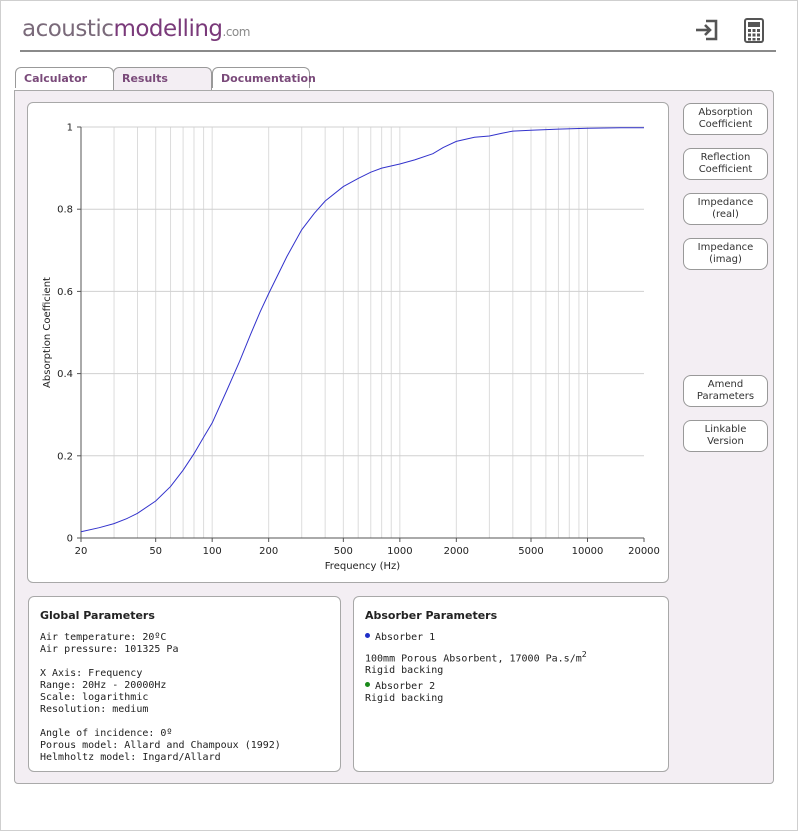 Image resolution: width=798 pixels, height=831 pixels. I want to click on absorber-2-label: Absorber 2, so click(511, 687).